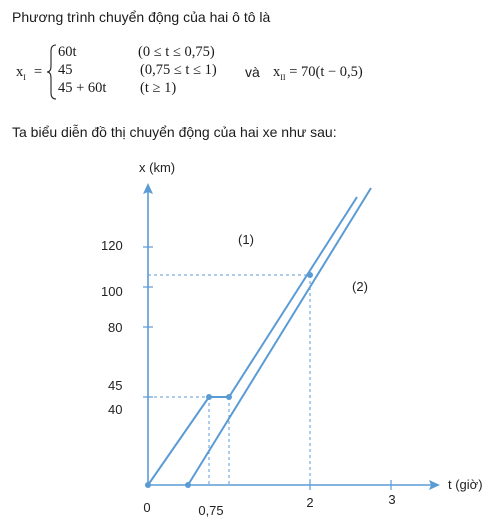 The image size is (504, 529). Describe the element at coordinates (434, 485) in the screenshot. I see `t-axis-arrow` at that location.